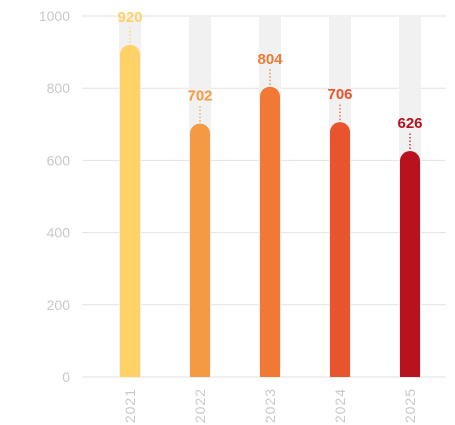  What do you see at coordinates (409, 123) in the screenshot?
I see `value-label: 626` at bounding box center [409, 123].